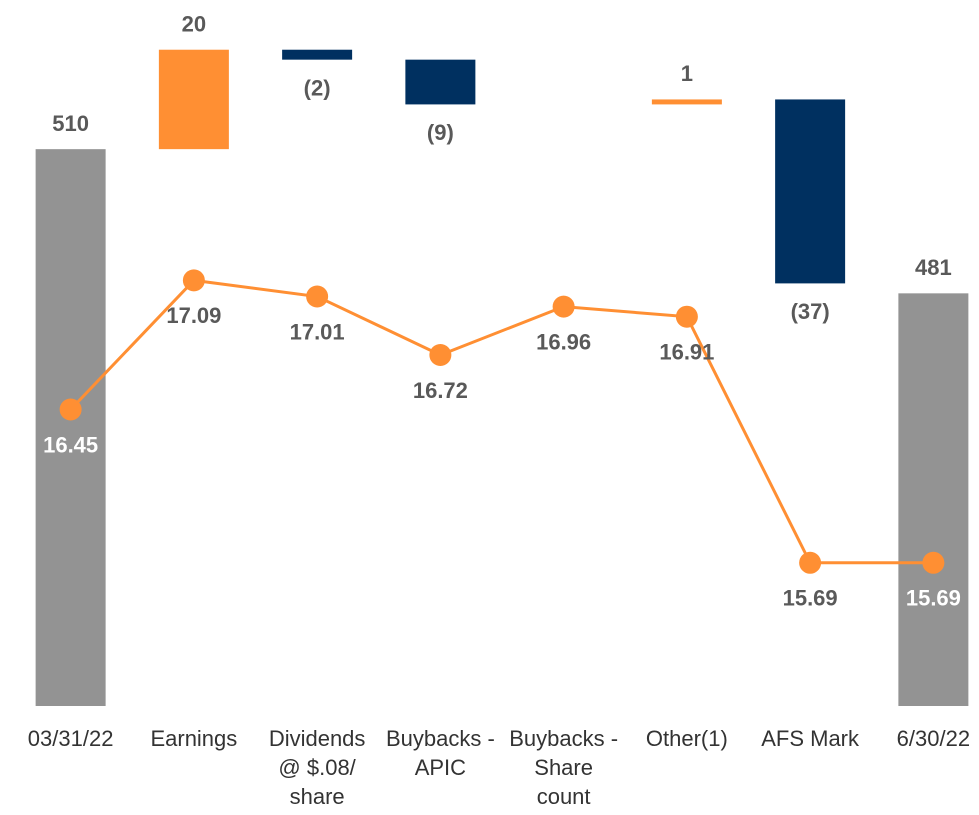  What do you see at coordinates (317, 87) in the screenshot?
I see `data-label: (2)` at bounding box center [317, 87].